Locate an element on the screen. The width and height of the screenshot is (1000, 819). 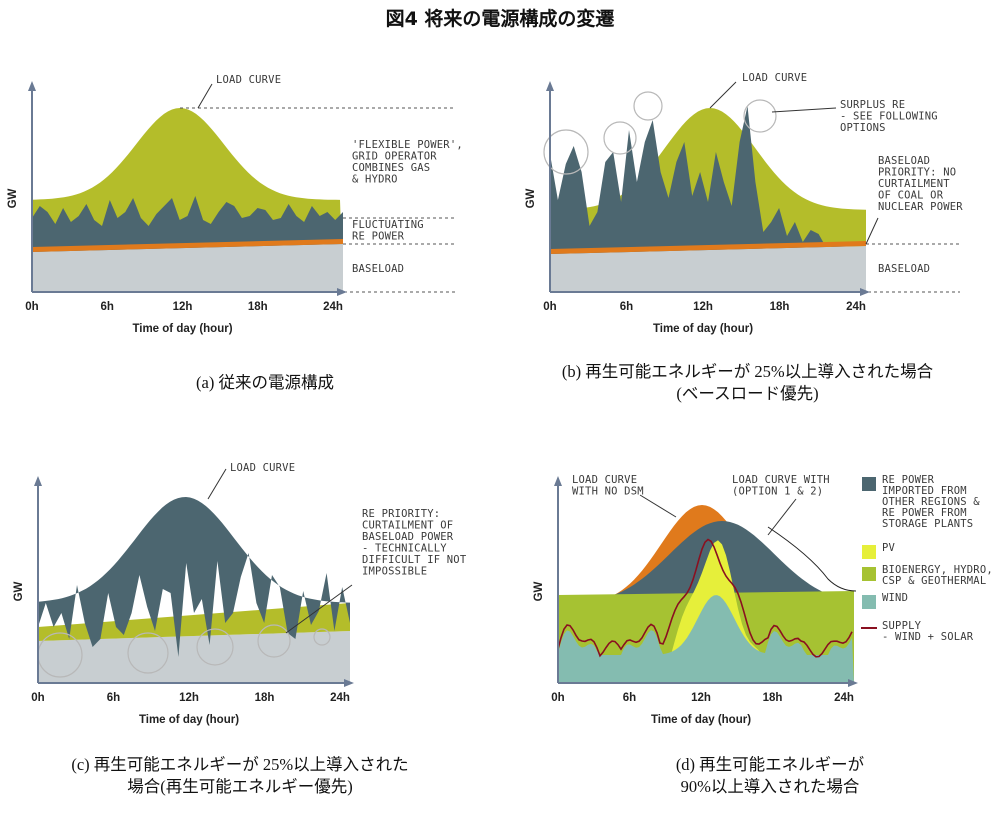
no-dsm-leader is located at coordinates (658, 506).